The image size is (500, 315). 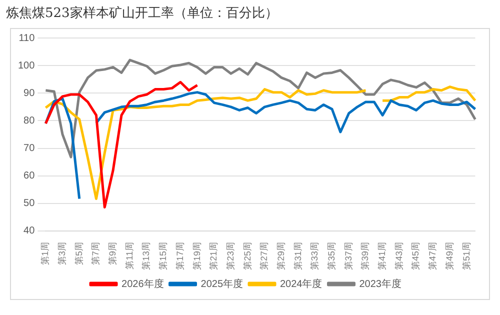 I want to click on x-tick-label: 第25周, so click(x=247, y=256).